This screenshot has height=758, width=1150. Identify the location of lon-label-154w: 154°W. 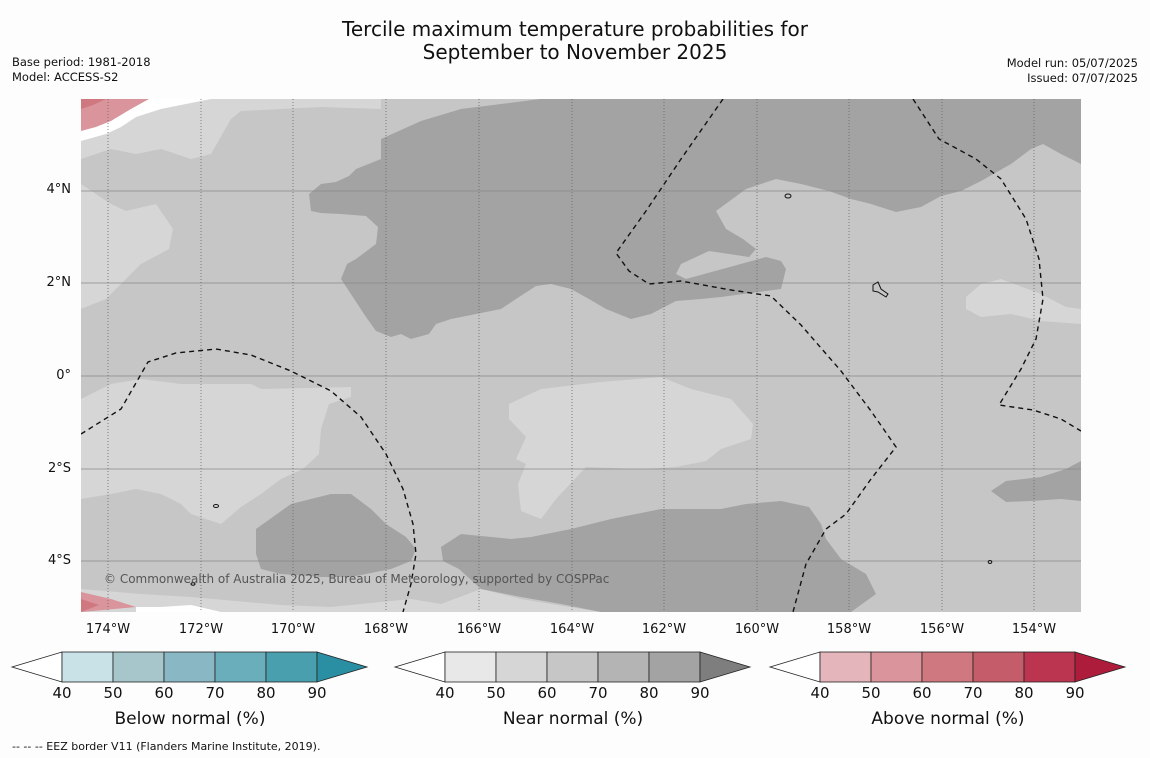
(1034, 629).